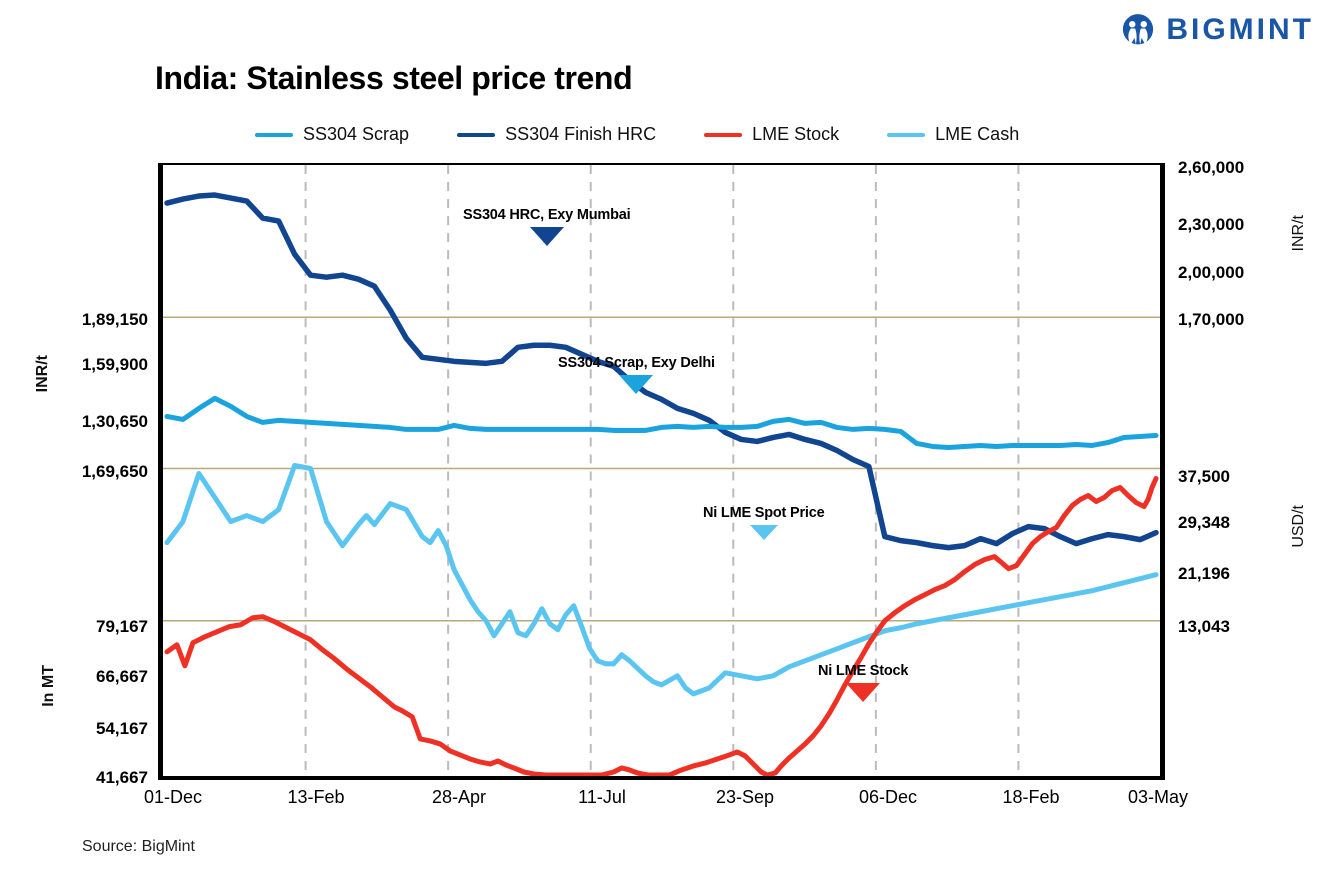  I want to click on x-tick-label: 01-Dec, so click(173, 797).